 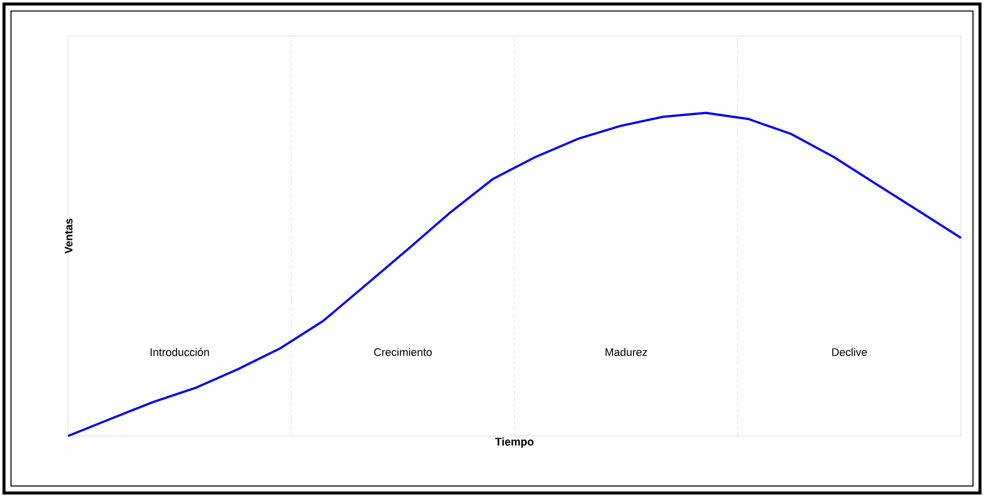 I want to click on annotation: Introducción, so click(x=179, y=352).